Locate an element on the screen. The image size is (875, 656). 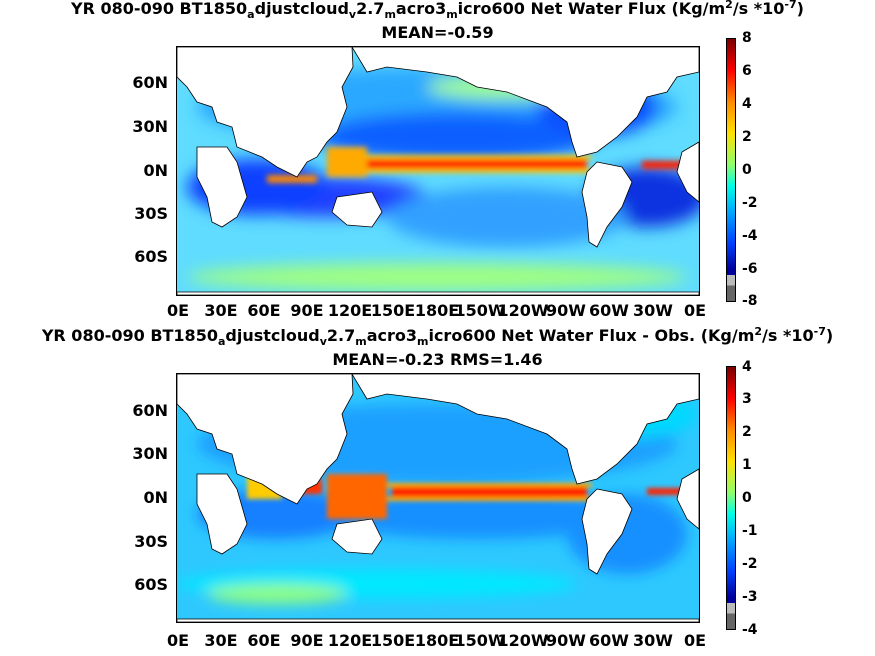
panel1-lat-tick: 30N is located at coordinates (150, 126).